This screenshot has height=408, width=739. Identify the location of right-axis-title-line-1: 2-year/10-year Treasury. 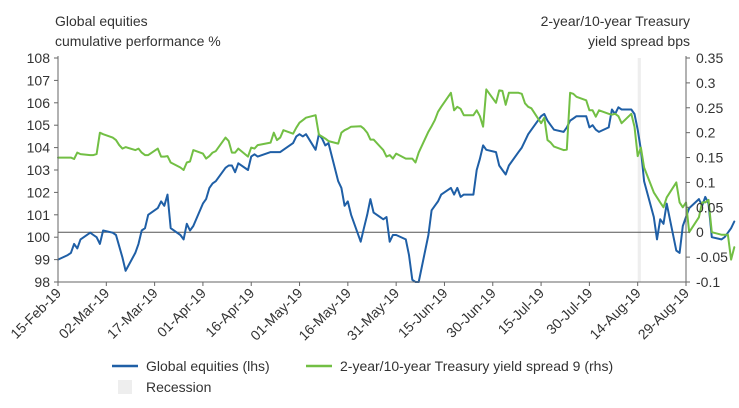
(615, 21).